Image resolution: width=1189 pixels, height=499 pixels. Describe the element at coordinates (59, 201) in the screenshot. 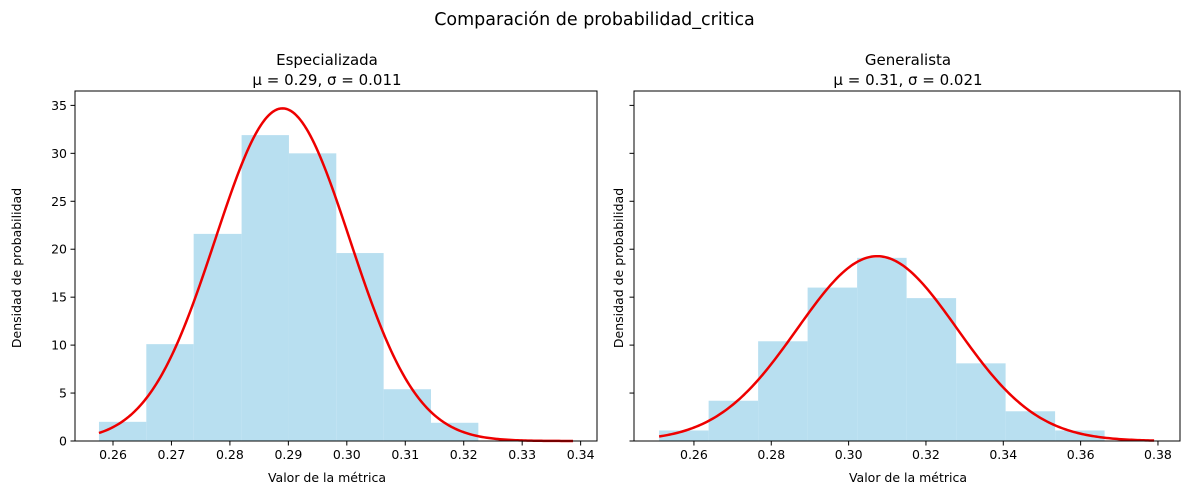

I see `y-tick-label: 25` at that location.